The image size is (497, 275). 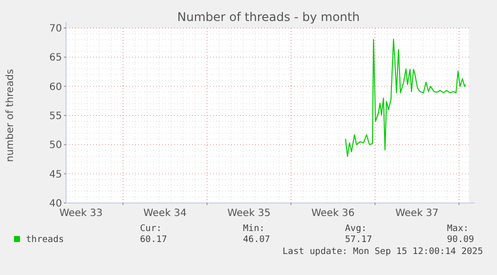 I want to click on y-tick-label: 50, so click(x=55, y=146).